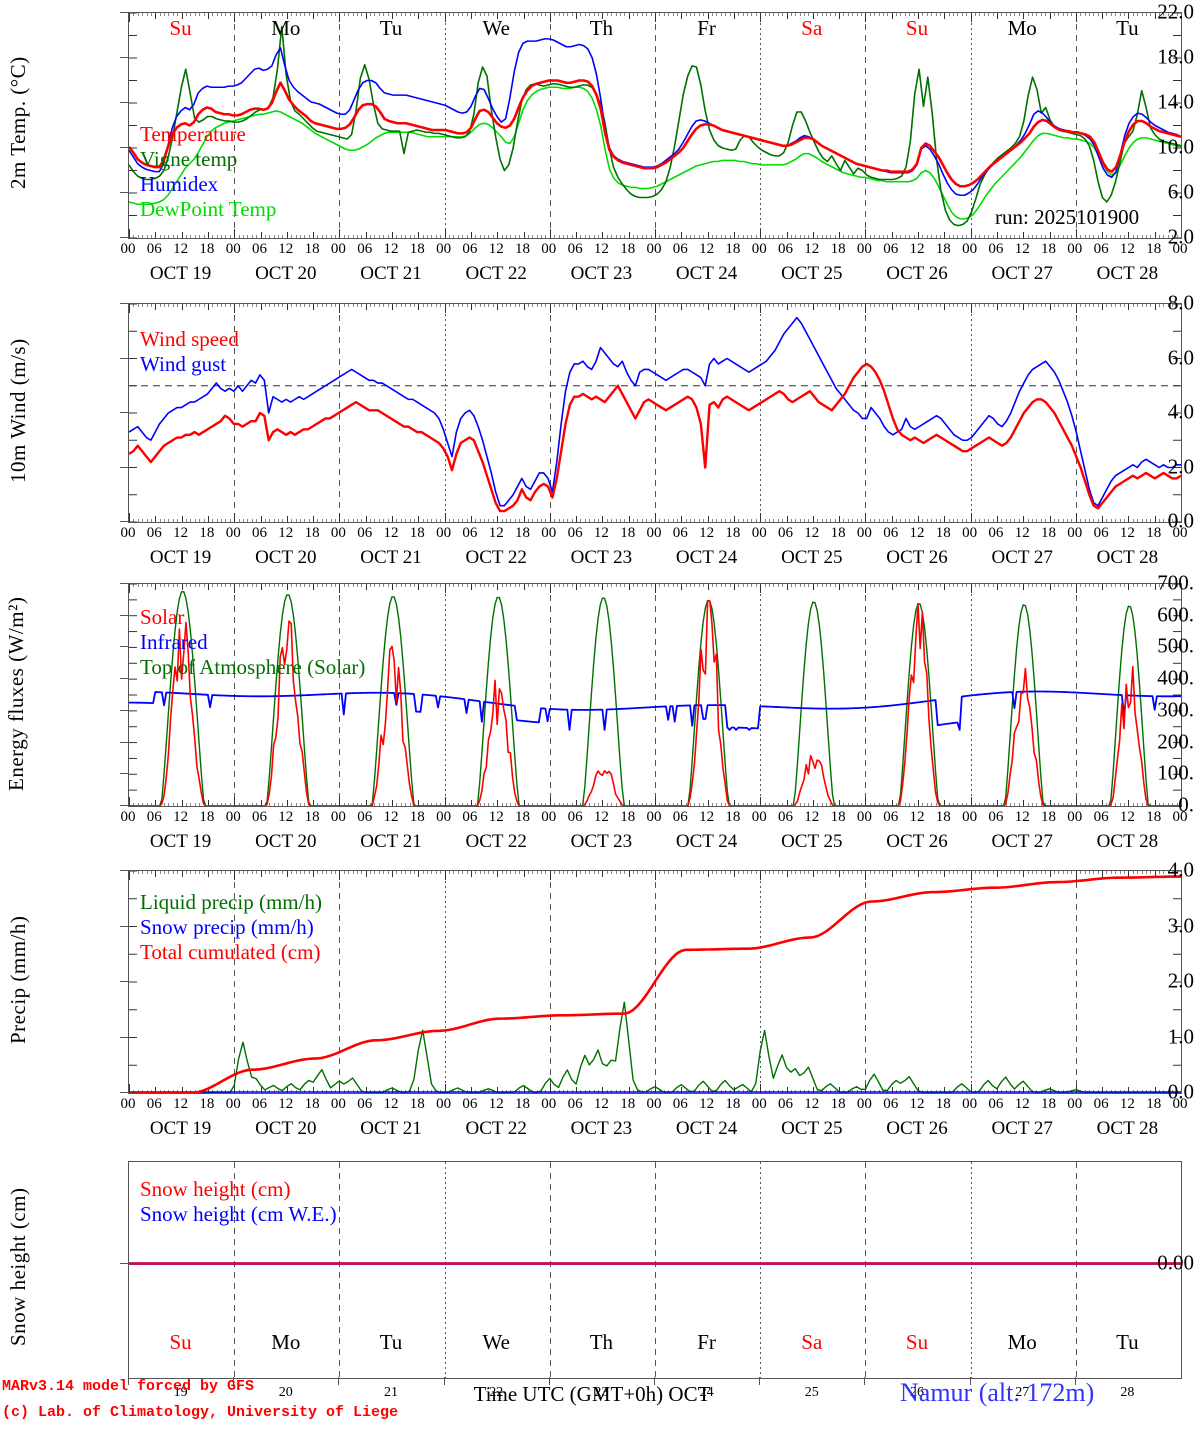 This screenshot has height=1440, width=1194. Describe the element at coordinates (1186, 804) in the screenshot. I see `y-tick-label: 0.` at that location.